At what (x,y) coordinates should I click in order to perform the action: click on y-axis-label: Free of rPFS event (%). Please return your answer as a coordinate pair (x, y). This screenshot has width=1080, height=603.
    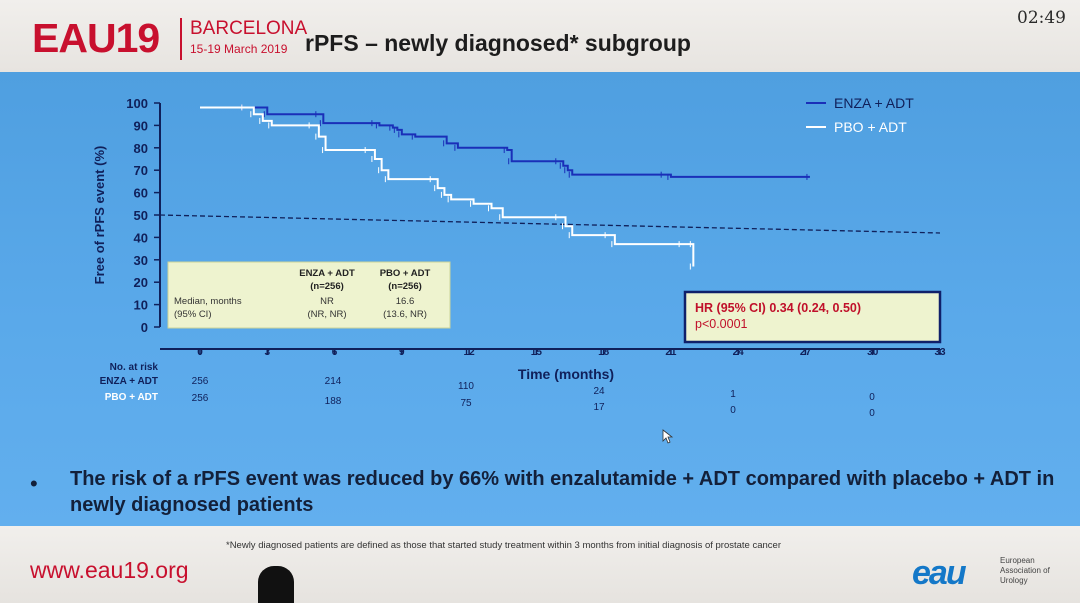
    Looking at the image, I should click on (99, 215).